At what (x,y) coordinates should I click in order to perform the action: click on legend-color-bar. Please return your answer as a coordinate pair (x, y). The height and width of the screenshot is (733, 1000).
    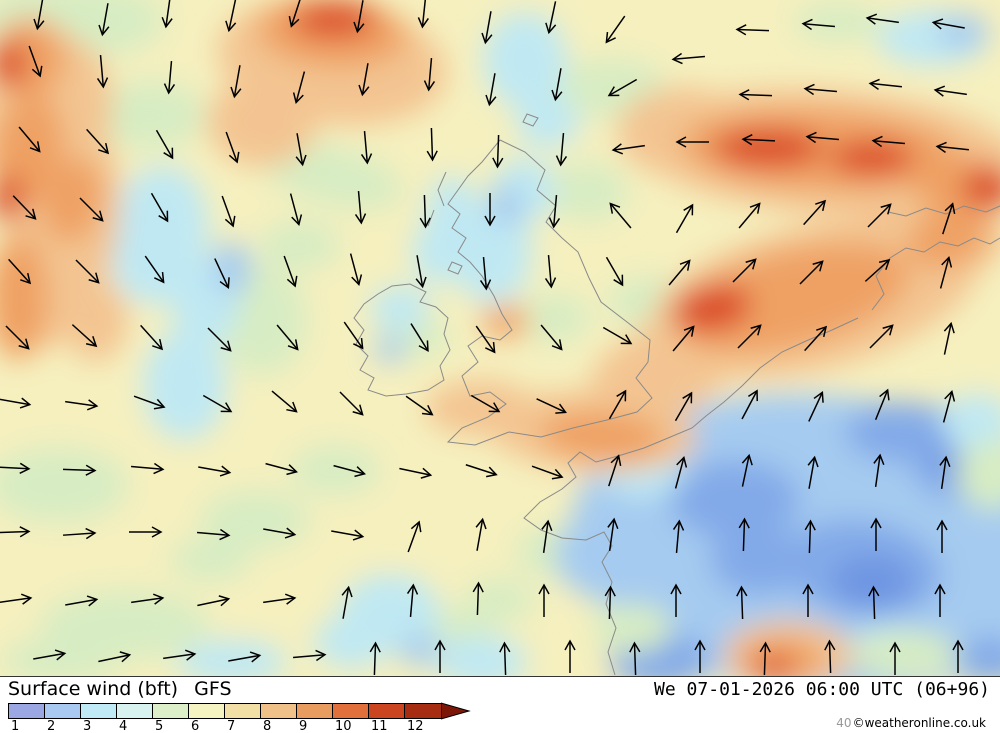
    Looking at the image, I should click on (239, 711).